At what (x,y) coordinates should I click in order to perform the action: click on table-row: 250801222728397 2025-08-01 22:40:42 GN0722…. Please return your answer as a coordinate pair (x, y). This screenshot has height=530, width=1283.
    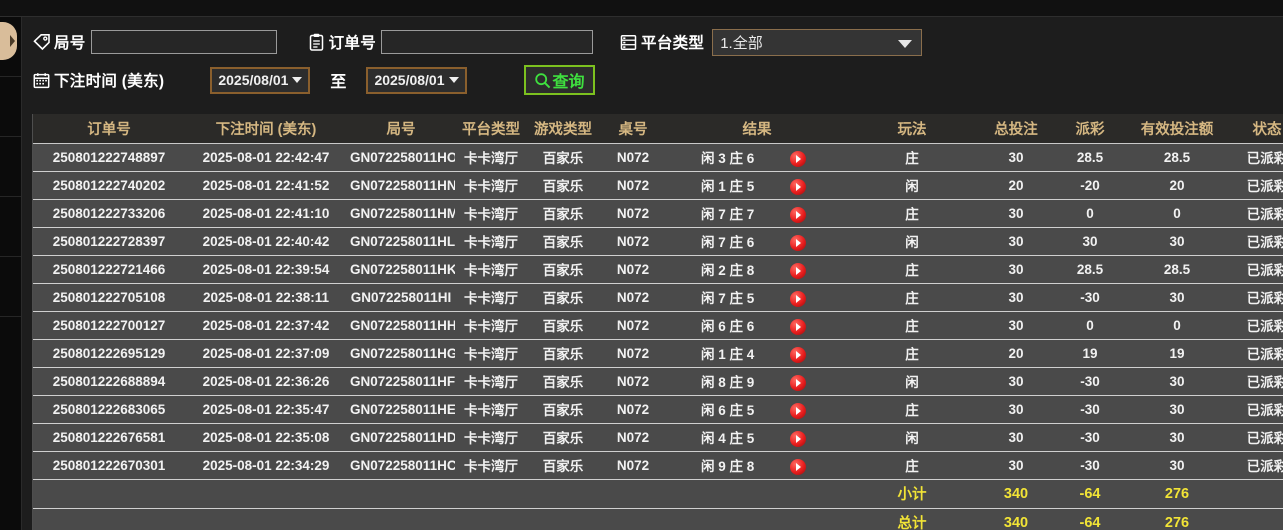
    Looking at the image, I should click on (658, 241).